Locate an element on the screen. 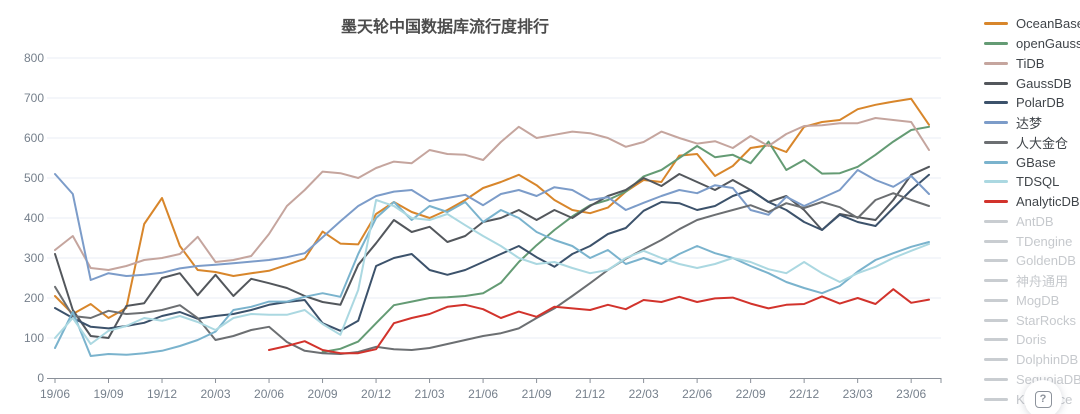  legend-label: AntDB is located at coordinates (1035, 221).